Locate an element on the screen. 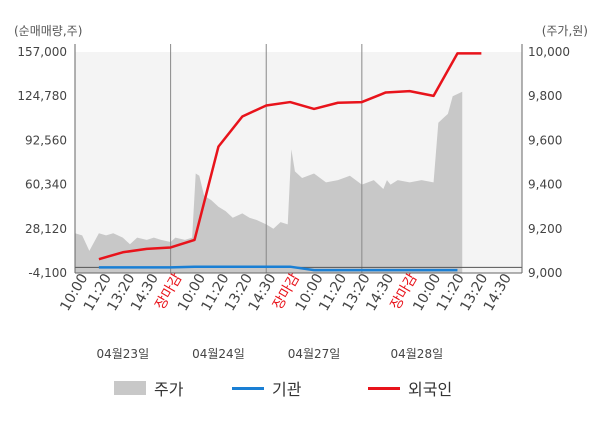 This screenshot has width=600, height=428. legend-item-institution: 기관 is located at coordinates (266, 388).